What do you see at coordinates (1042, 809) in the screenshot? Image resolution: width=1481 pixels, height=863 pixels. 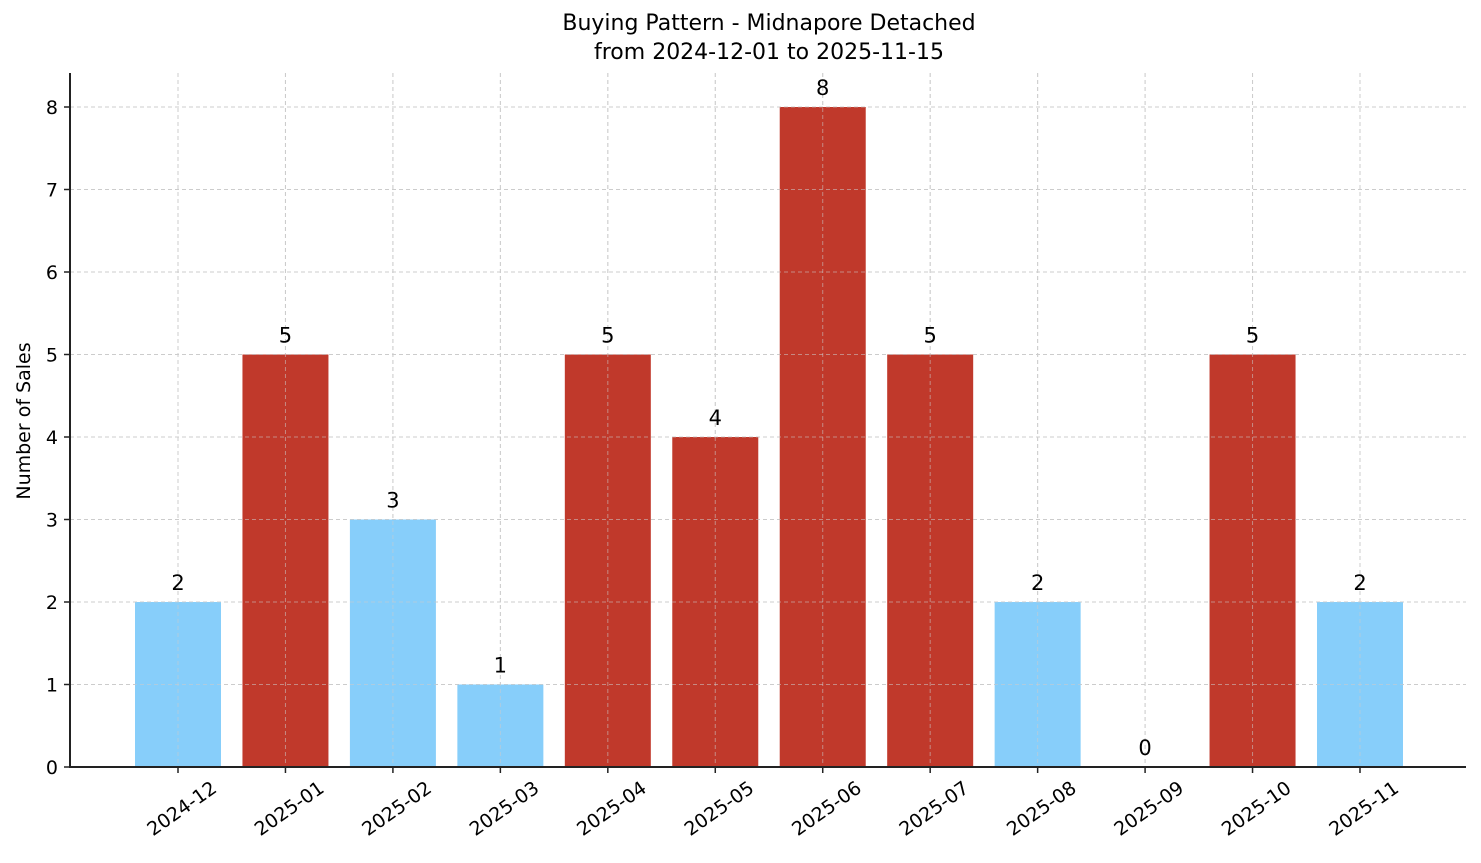 I see `x-tick-label: 2025-08` at bounding box center [1042, 809].